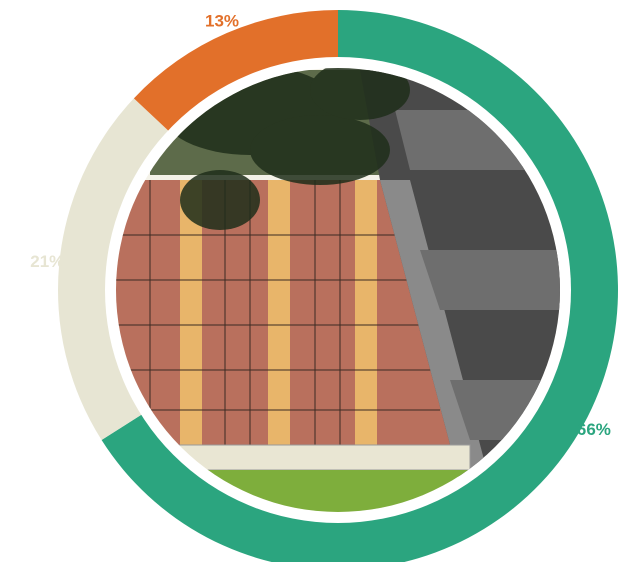  I want to click on data-label: 66%, so click(594, 429).